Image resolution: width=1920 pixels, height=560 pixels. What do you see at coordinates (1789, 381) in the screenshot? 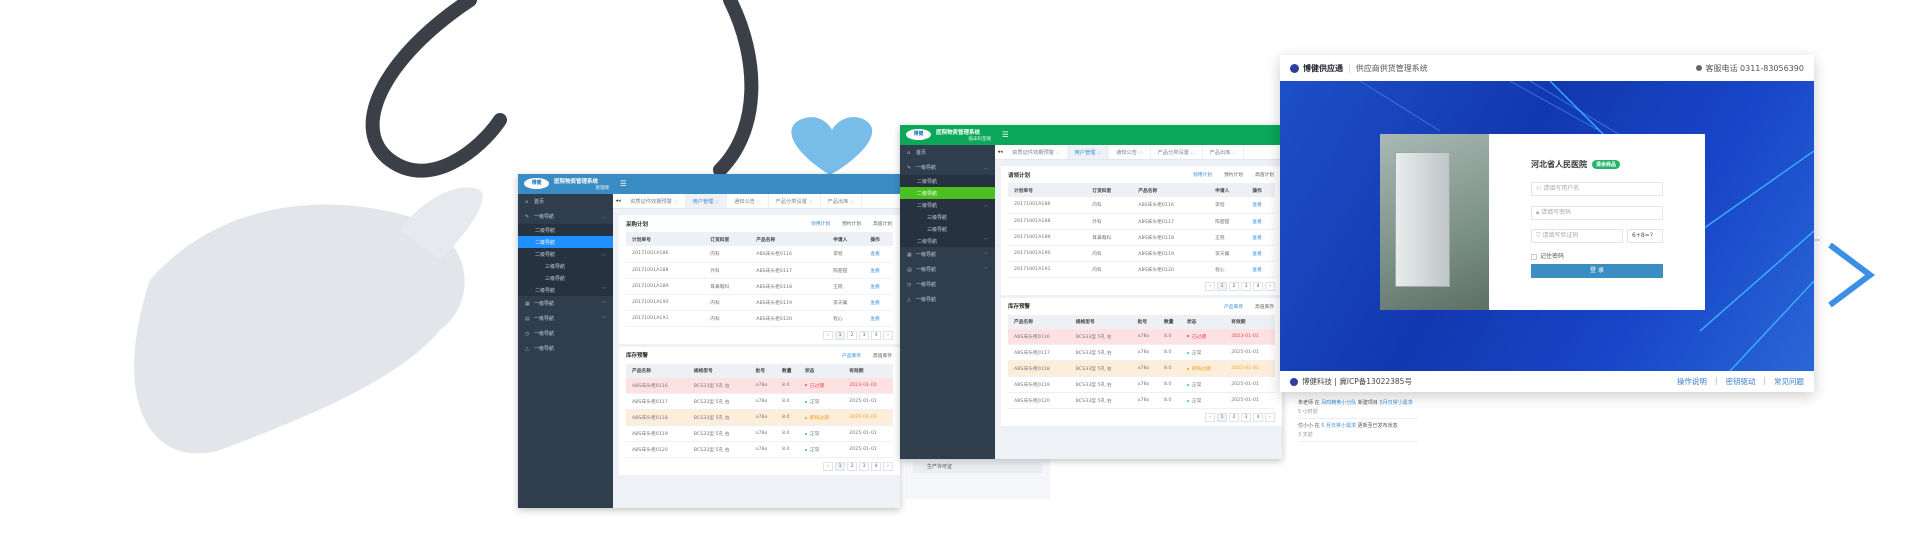
I see `footer-link-faq: 常见问题` at bounding box center [1789, 381].